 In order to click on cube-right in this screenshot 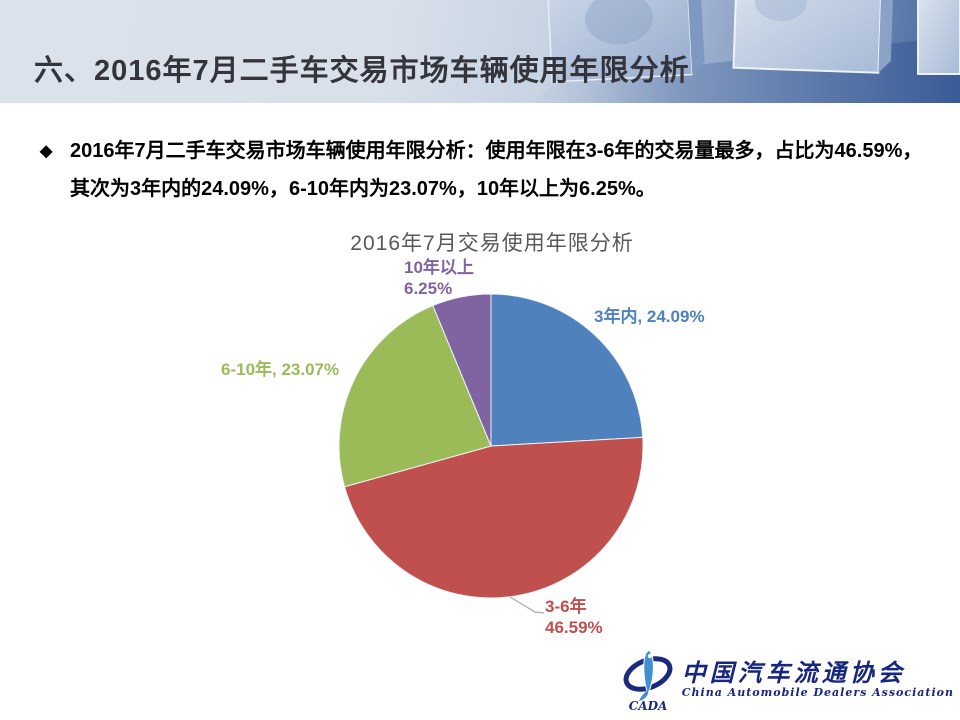, I will do `click(938, 37)`.